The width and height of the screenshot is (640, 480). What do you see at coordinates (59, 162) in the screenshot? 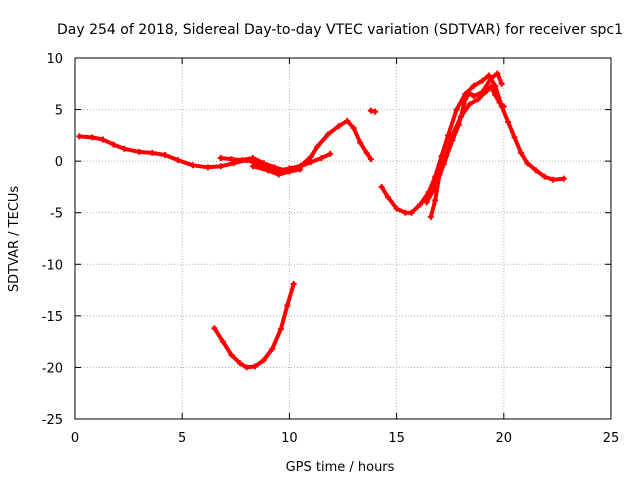
I see `y-tick-label: 0` at bounding box center [59, 162].